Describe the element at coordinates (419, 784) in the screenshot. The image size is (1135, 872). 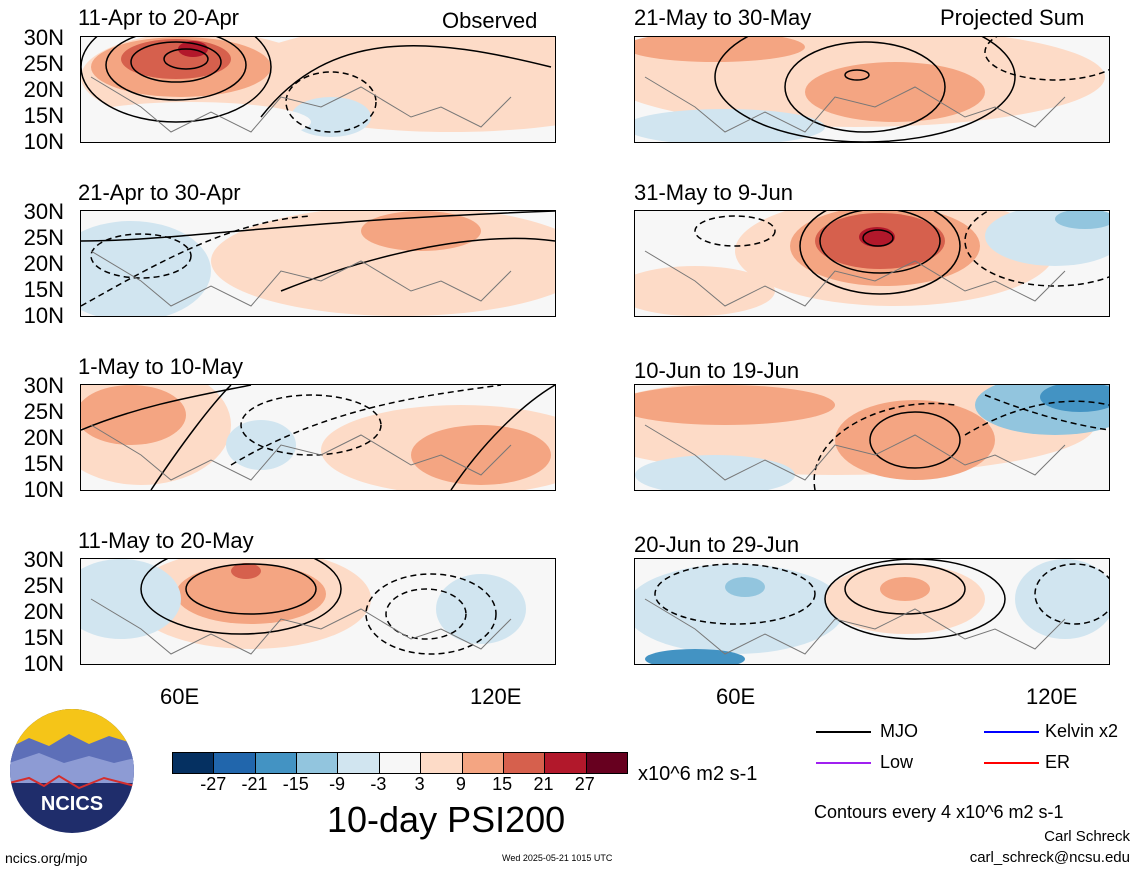
I see `colorbar-label: 3` at that location.